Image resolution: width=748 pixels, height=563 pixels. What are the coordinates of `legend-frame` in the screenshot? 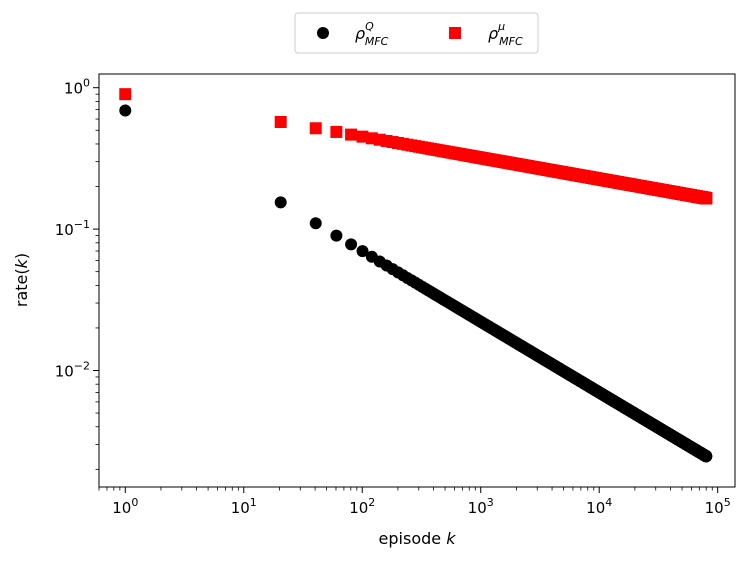 It's located at (416, 33).